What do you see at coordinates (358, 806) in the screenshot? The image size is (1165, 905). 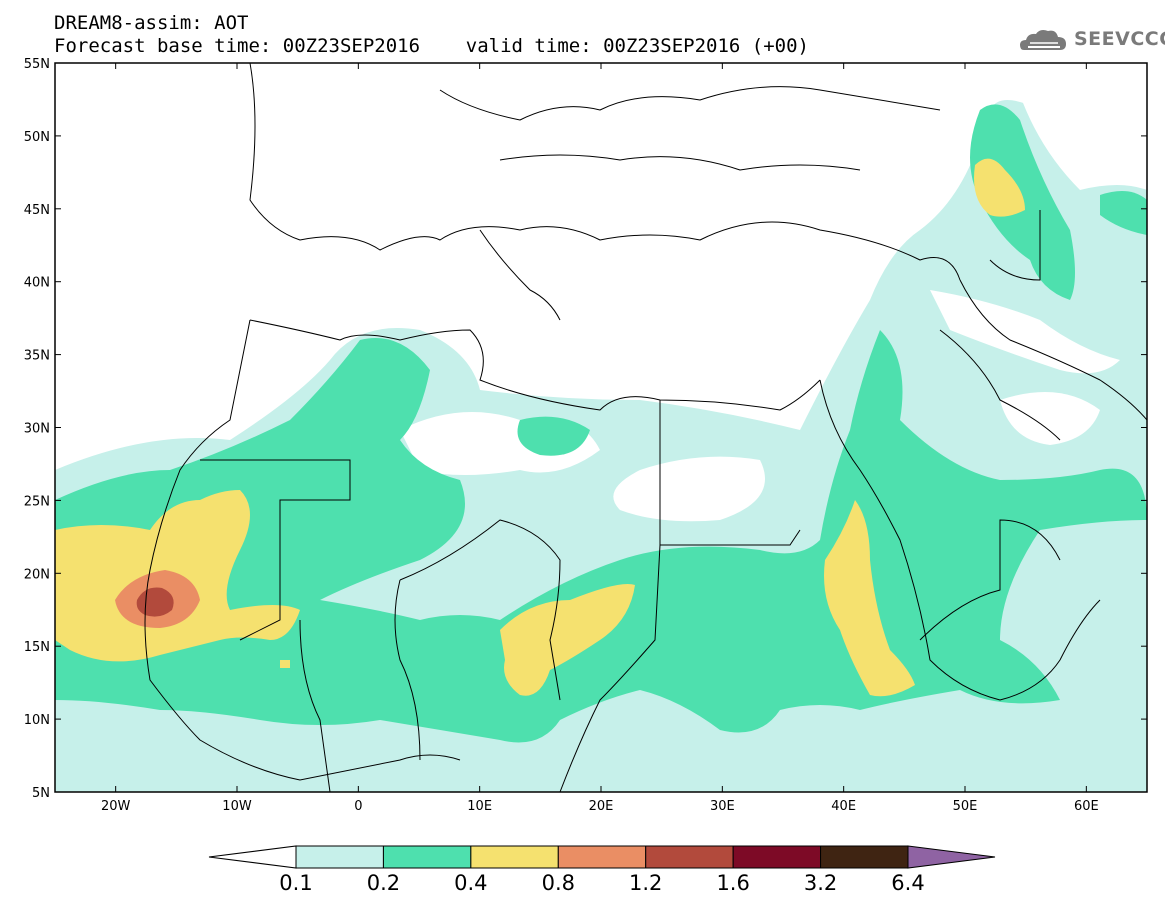 I see `lon-tick-label: 0` at bounding box center [358, 806].